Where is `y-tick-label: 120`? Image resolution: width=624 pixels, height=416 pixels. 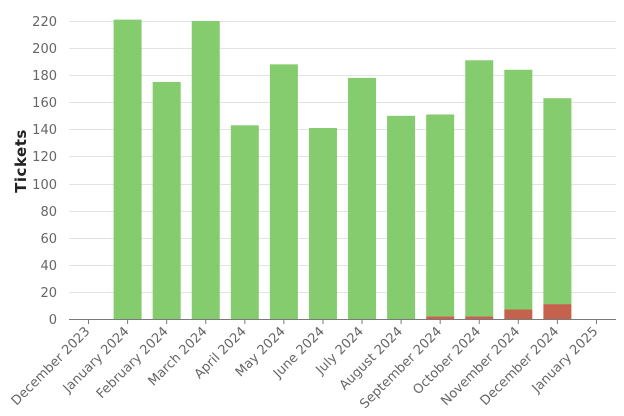
y-tick-label: 120 is located at coordinates (44, 157).